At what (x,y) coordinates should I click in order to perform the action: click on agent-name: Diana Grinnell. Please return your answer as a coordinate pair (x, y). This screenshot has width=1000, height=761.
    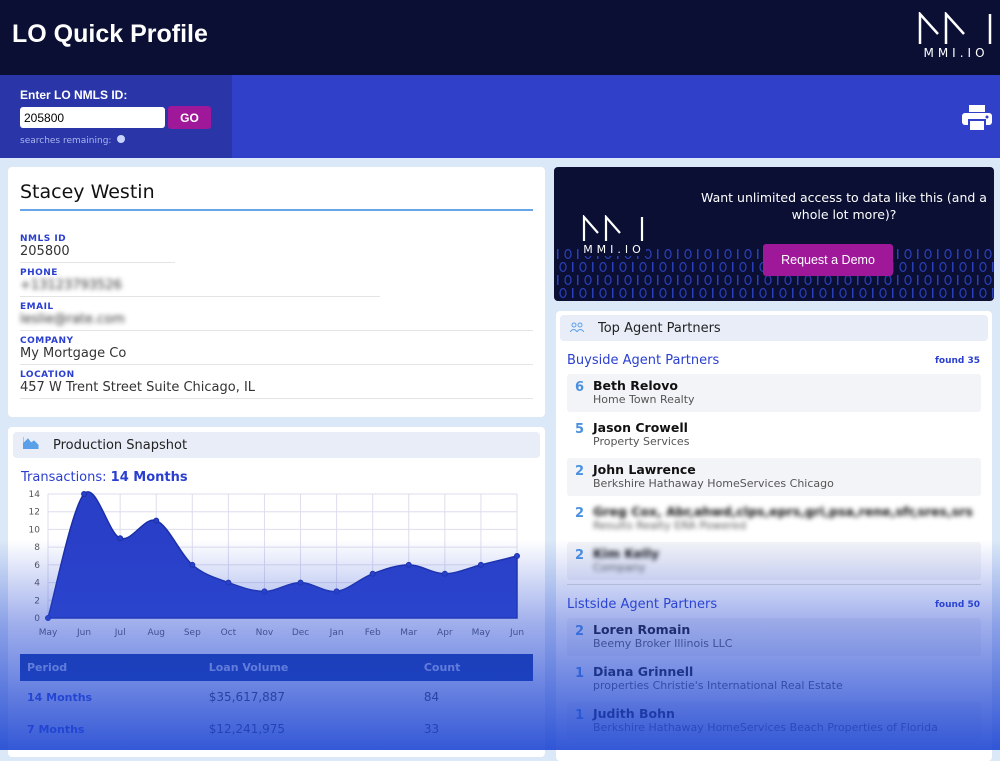
    Looking at the image, I should click on (643, 671).